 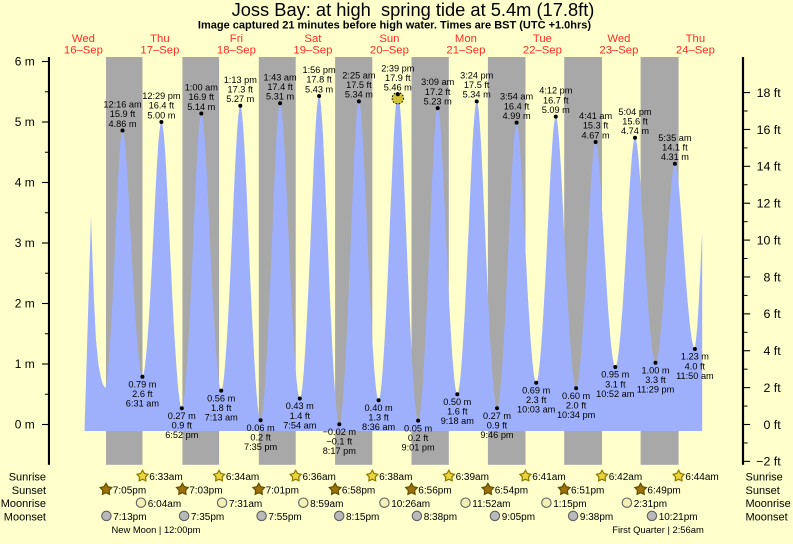 What do you see at coordinates (458, 421) in the screenshot?
I see `svg-text: 9:18 am` at bounding box center [458, 421].